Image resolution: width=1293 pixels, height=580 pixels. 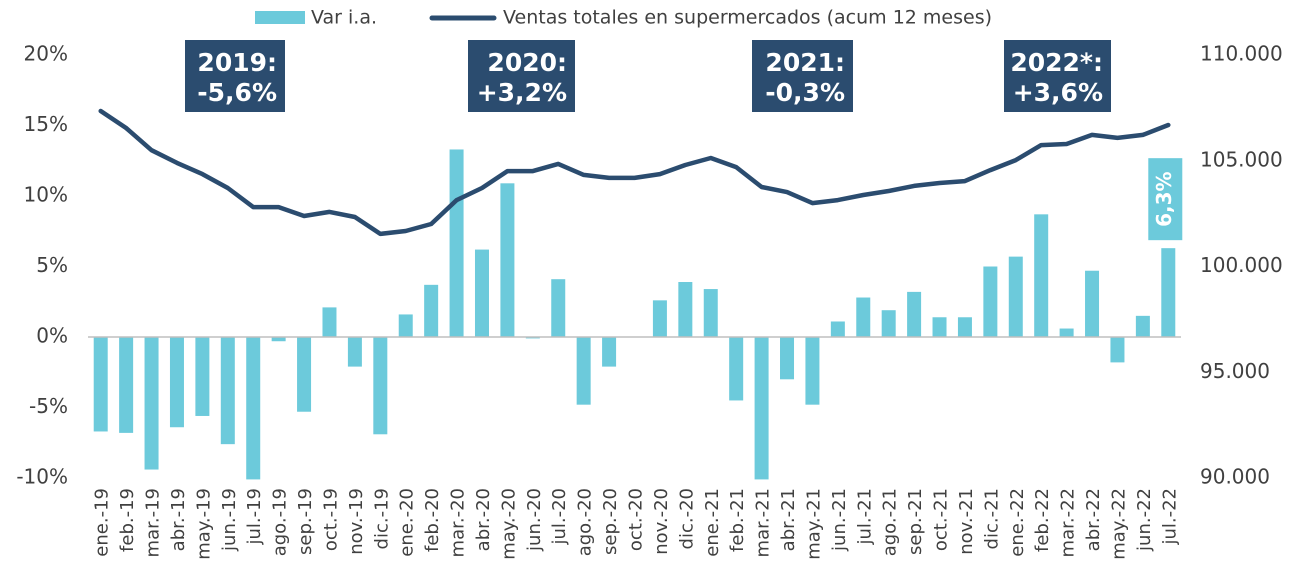 I want to click on x-tick-label: nov.-20, so click(x=661, y=521).